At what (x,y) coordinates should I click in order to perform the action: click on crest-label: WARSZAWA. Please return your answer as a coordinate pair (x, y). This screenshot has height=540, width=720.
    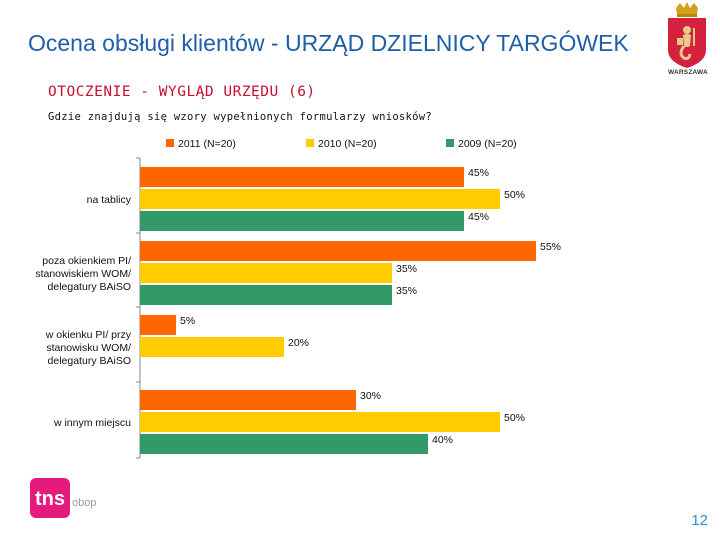
    Looking at the image, I should click on (688, 72).